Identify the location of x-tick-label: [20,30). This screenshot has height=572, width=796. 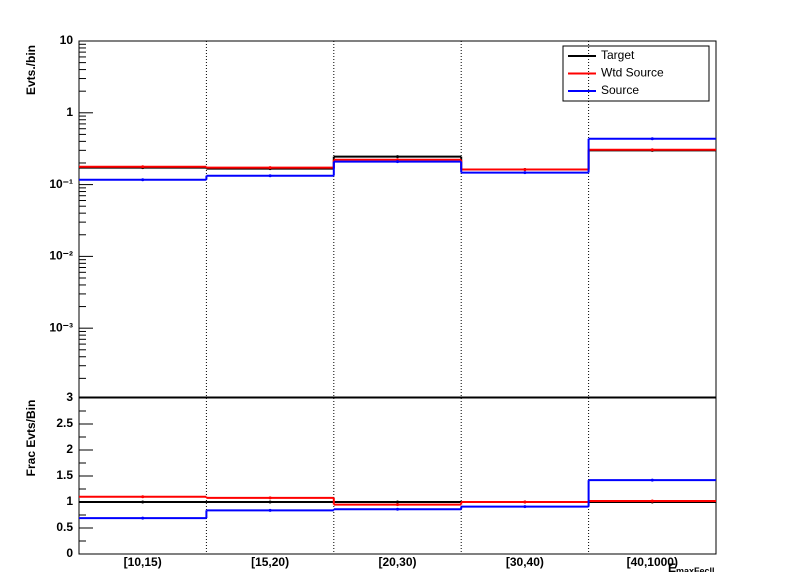
(397, 562).